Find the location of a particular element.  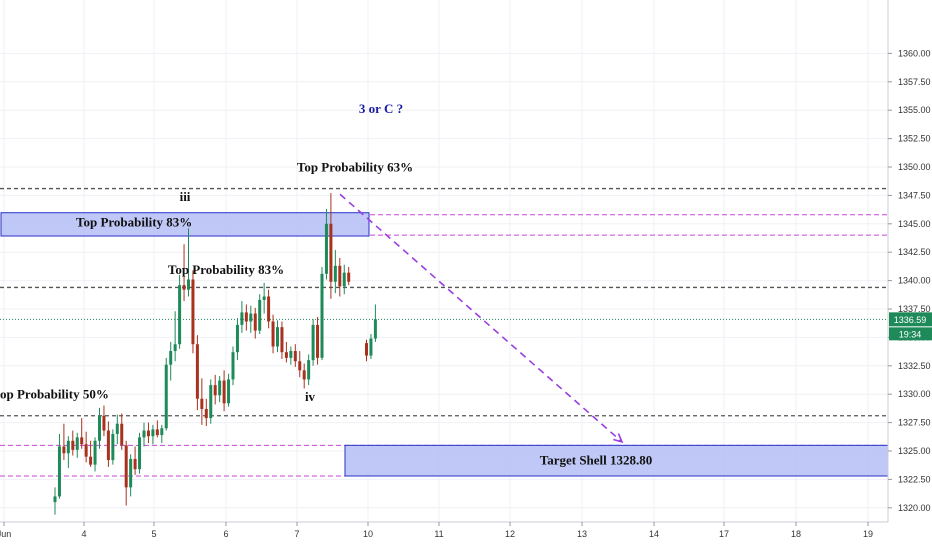

y-tick-label: 1347.50 is located at coordinates (914, 195).